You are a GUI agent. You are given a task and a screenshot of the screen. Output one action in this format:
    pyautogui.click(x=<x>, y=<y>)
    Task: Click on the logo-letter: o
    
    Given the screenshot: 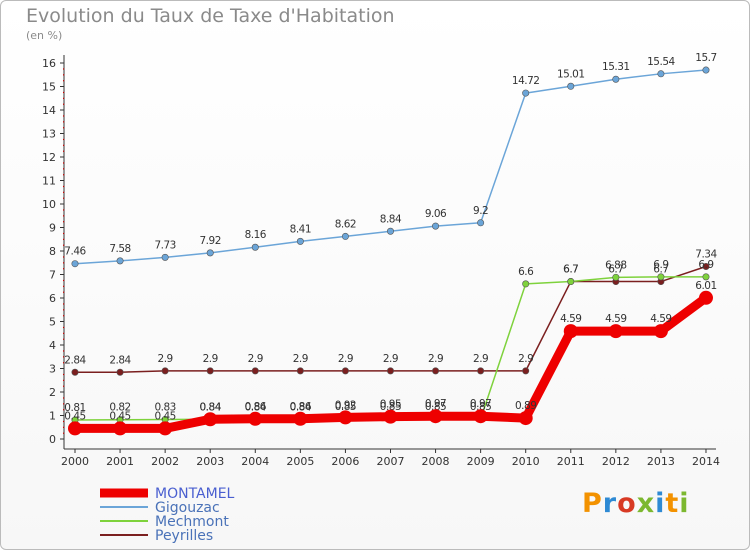 What is the action you would take?
    pyautogui.click(x=627, y=503)
    